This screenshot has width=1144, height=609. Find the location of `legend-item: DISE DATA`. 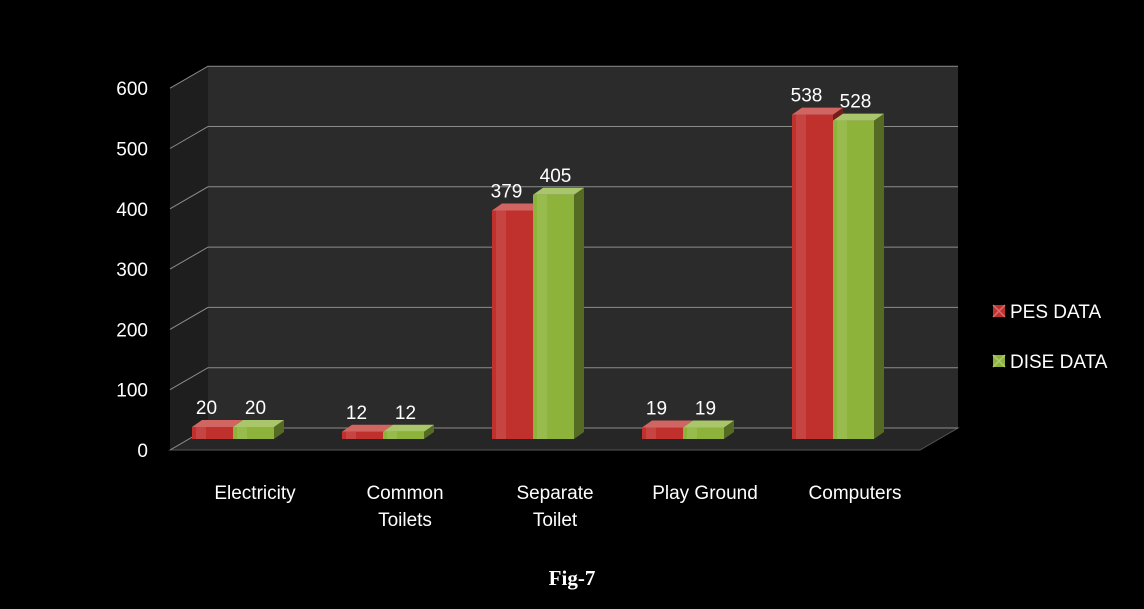

legend-item: DISE DATA is located at coordinates (1050, 362).